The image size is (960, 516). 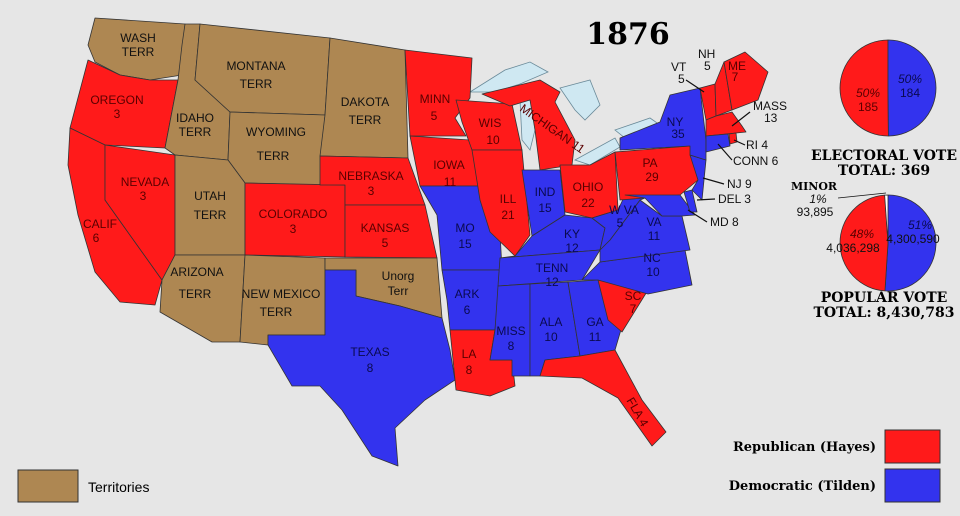 What do you see at coordinates (724, 222) in the screenshot?
I see `label-md: MD 8` at bounding box center [724, 222].